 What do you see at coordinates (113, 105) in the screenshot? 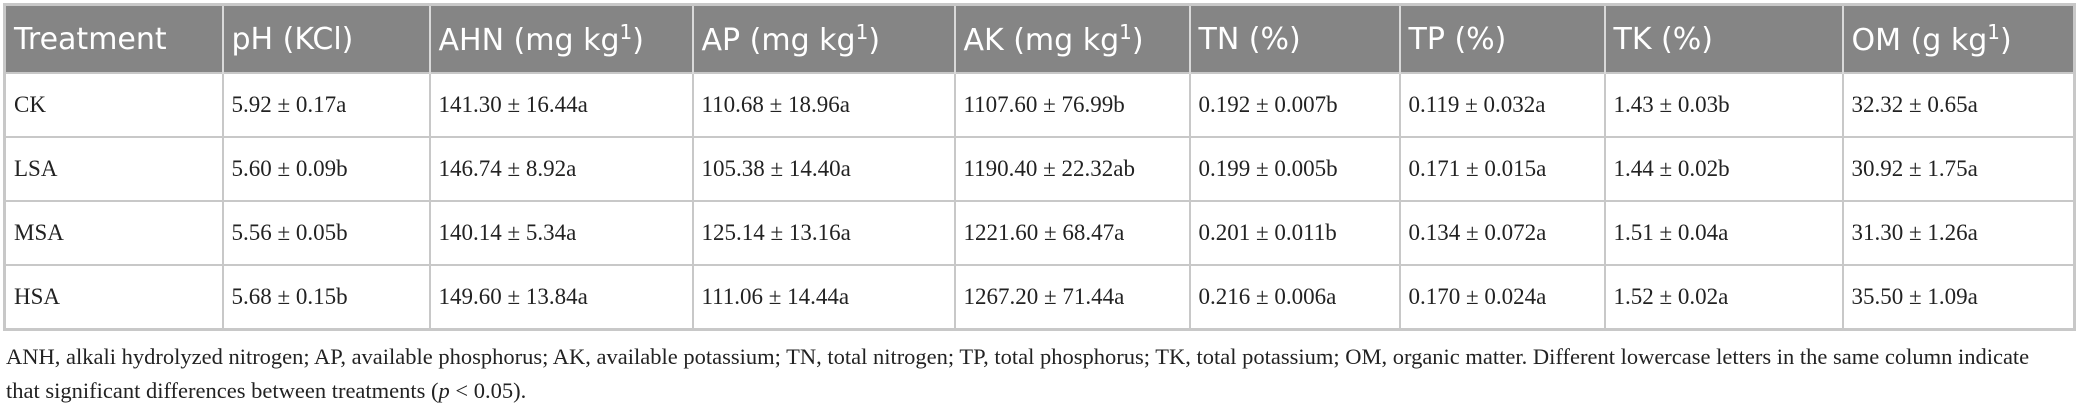
I see `table-cell: CK` at bounding box center [113, 105].